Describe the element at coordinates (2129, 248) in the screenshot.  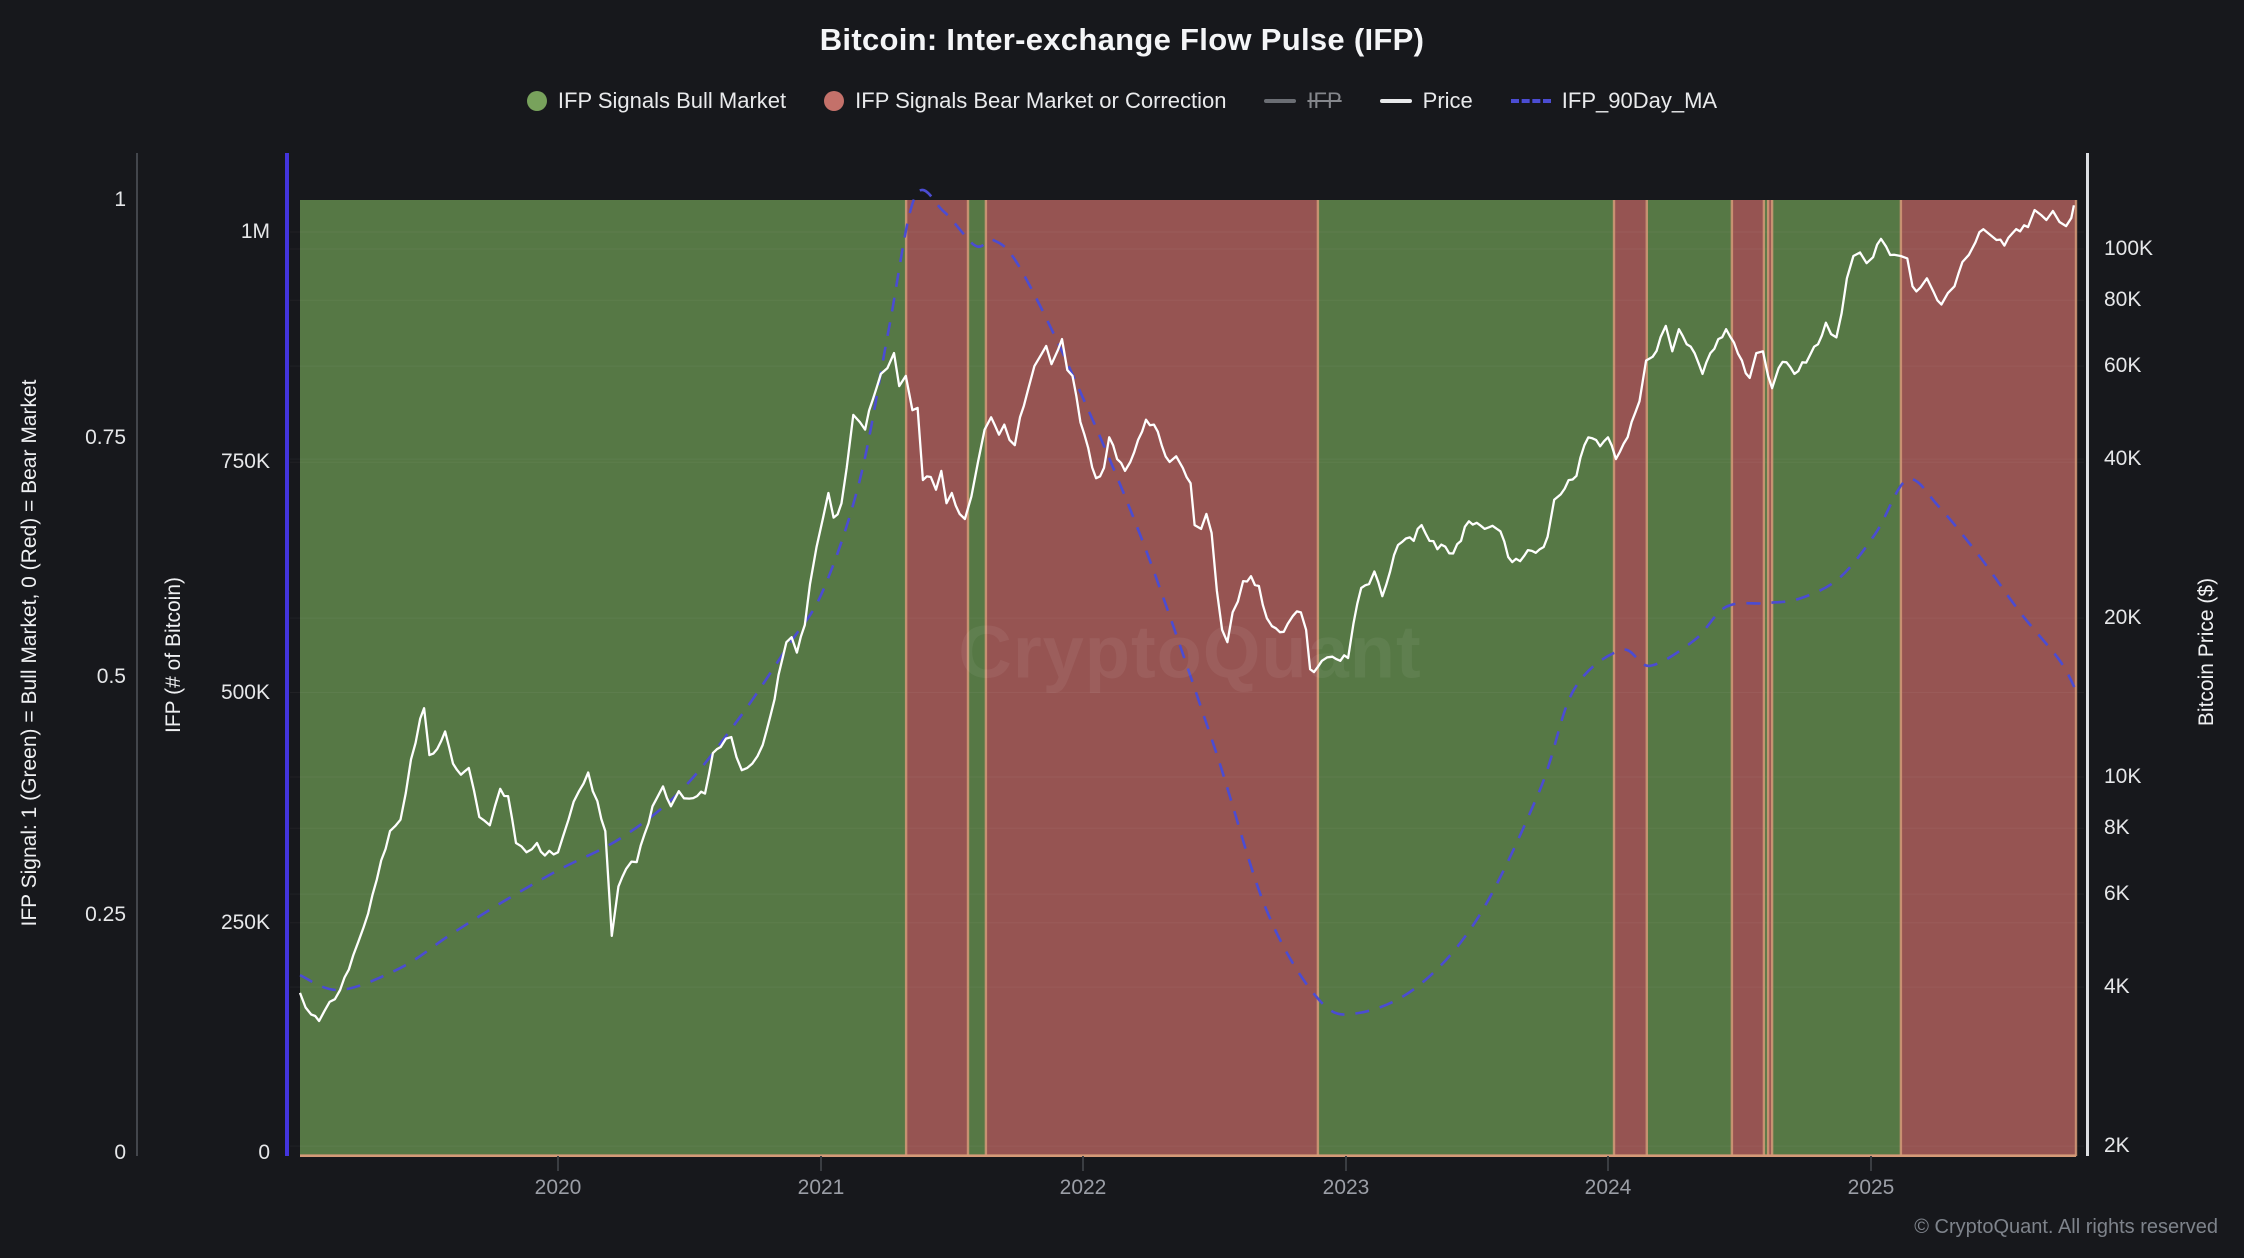
I see `price-tick-label: 100K` at that location.